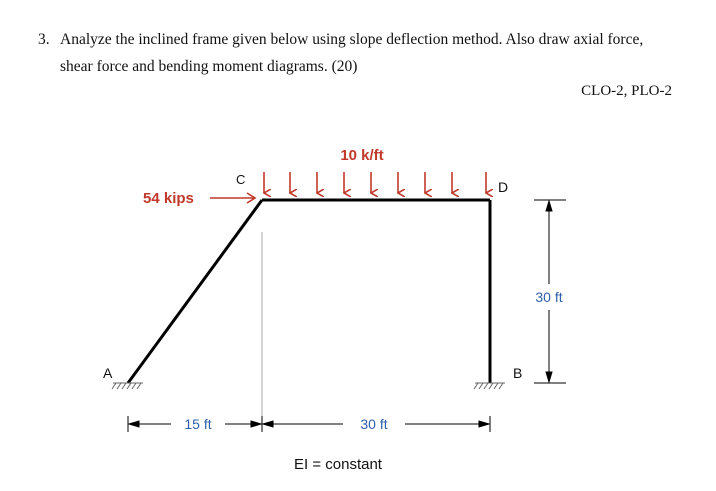  I want to click on node-label-b: B, so click(517, 373).